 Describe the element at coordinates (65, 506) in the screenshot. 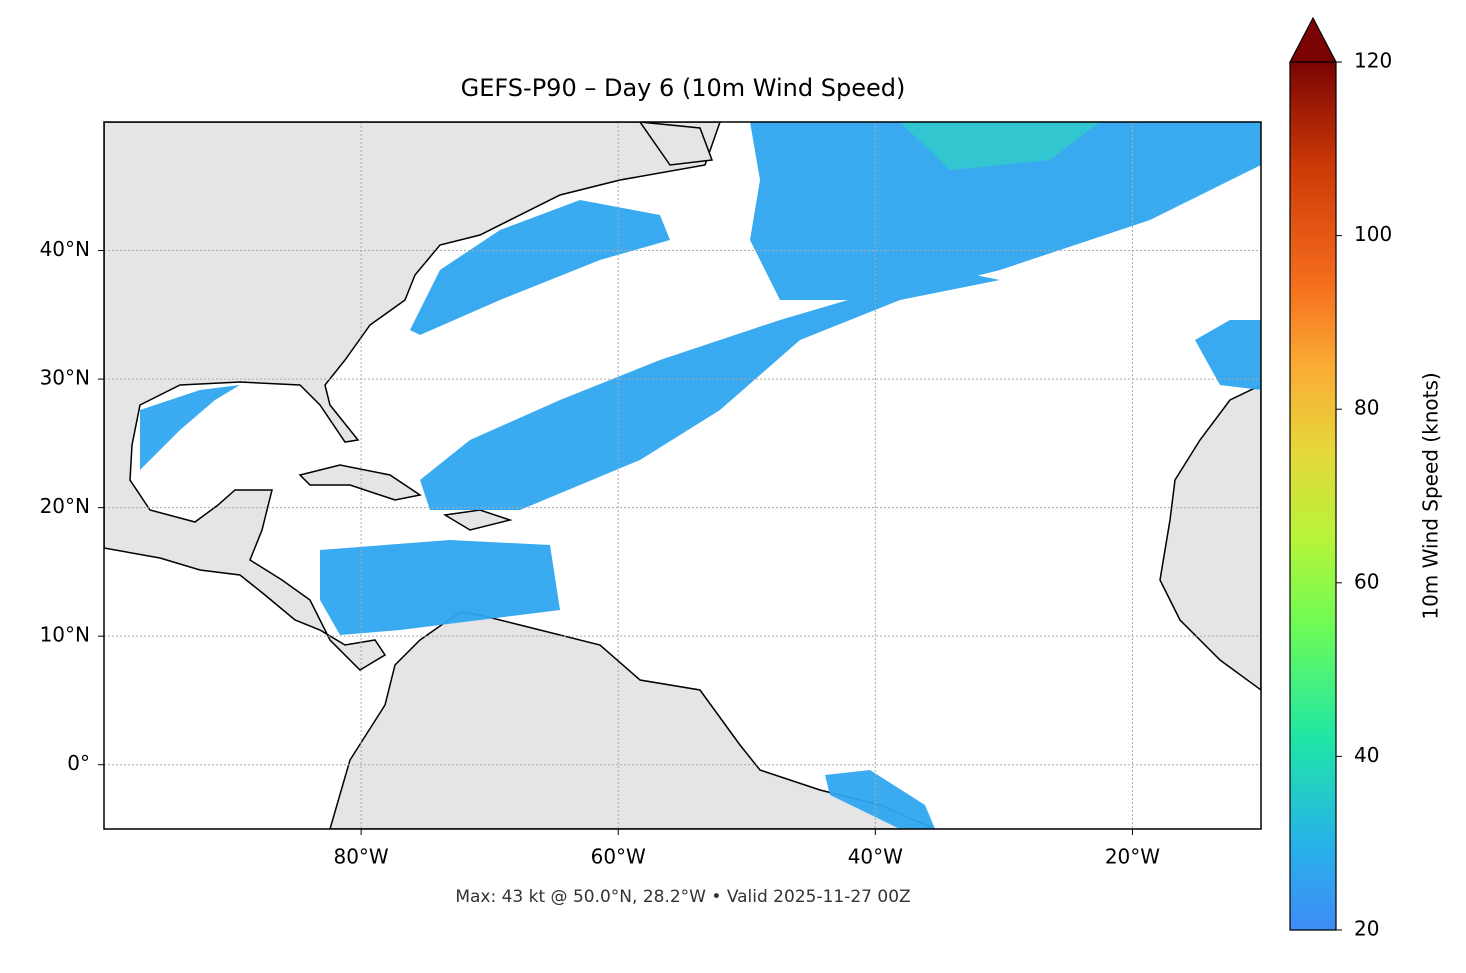

I see `y-tick-label: 20°N` at that location.